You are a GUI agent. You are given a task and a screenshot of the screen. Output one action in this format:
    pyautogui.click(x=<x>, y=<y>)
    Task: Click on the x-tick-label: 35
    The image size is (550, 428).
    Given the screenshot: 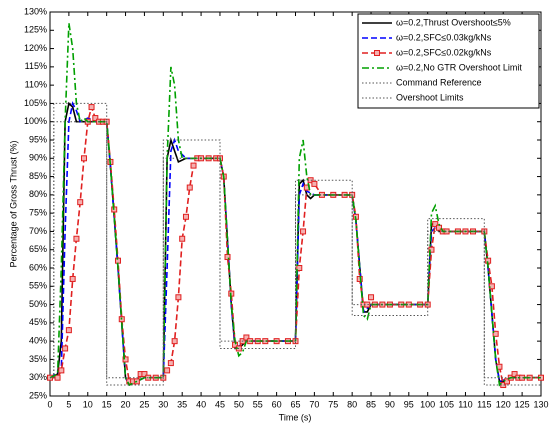 What is the action you would take?
    pyautogui.click(x=182, y=404)
    